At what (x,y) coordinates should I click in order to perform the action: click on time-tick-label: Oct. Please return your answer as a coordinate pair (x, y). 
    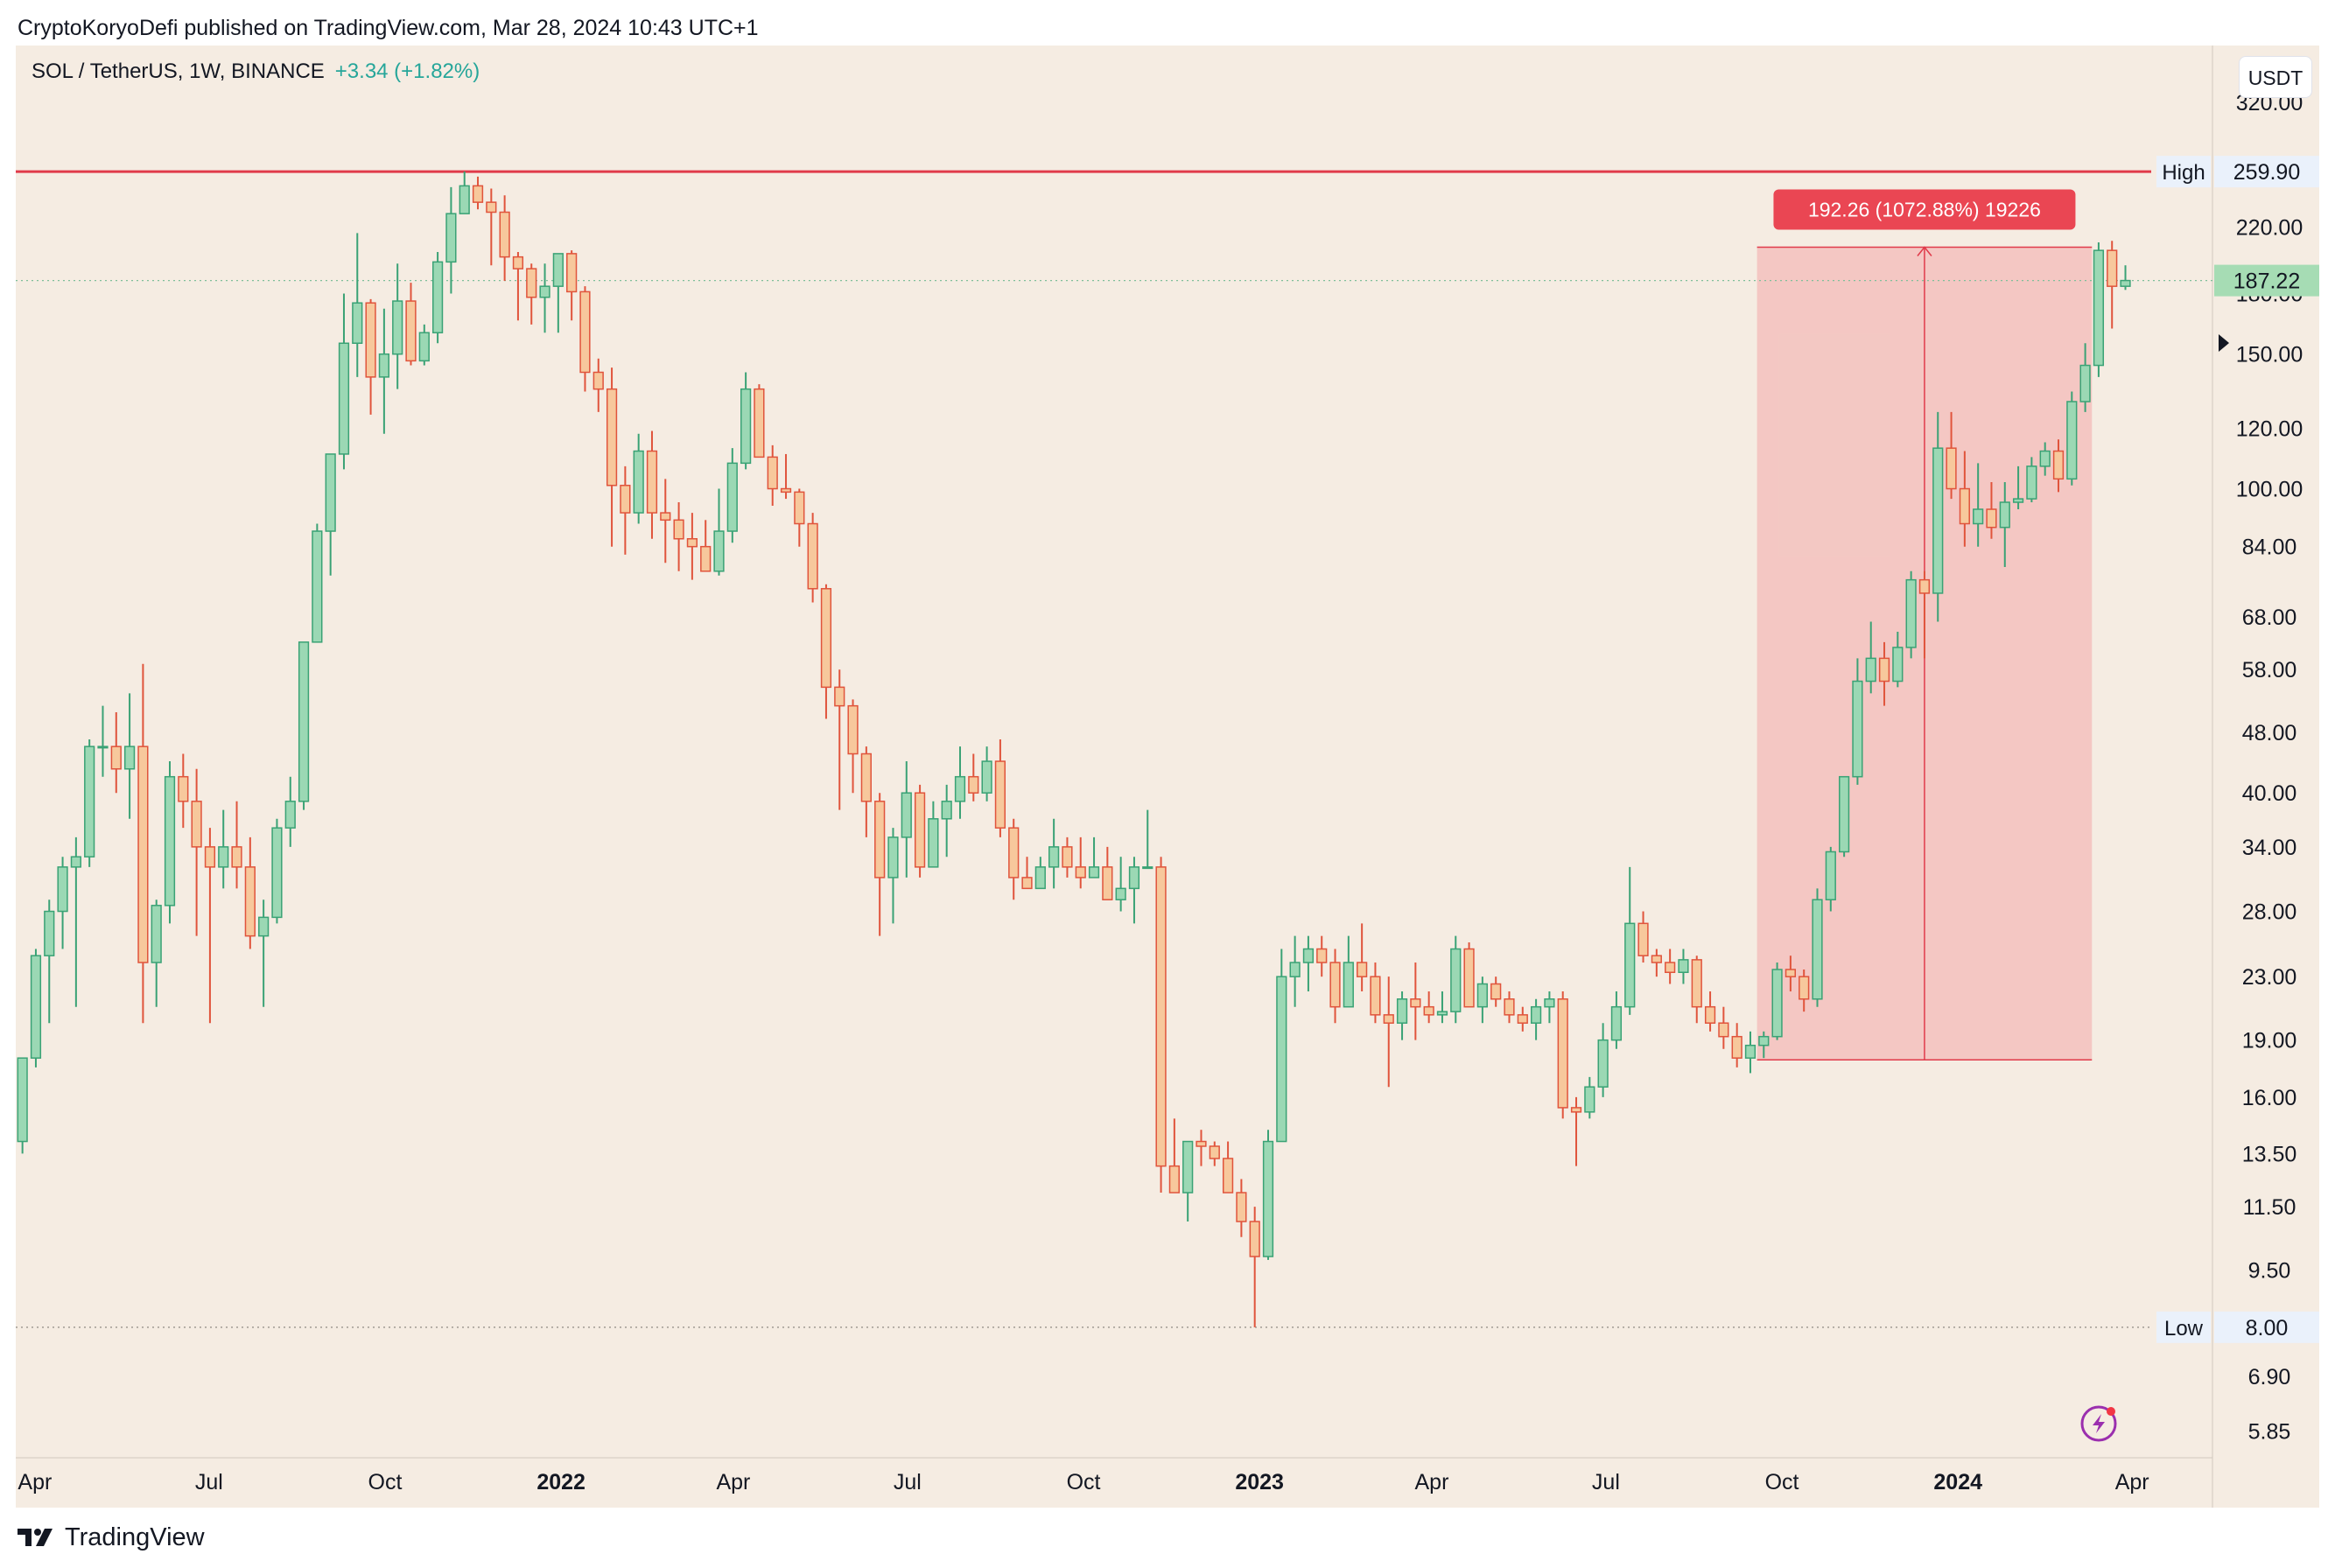
    Looking at the image, I should click on (385, 1482).